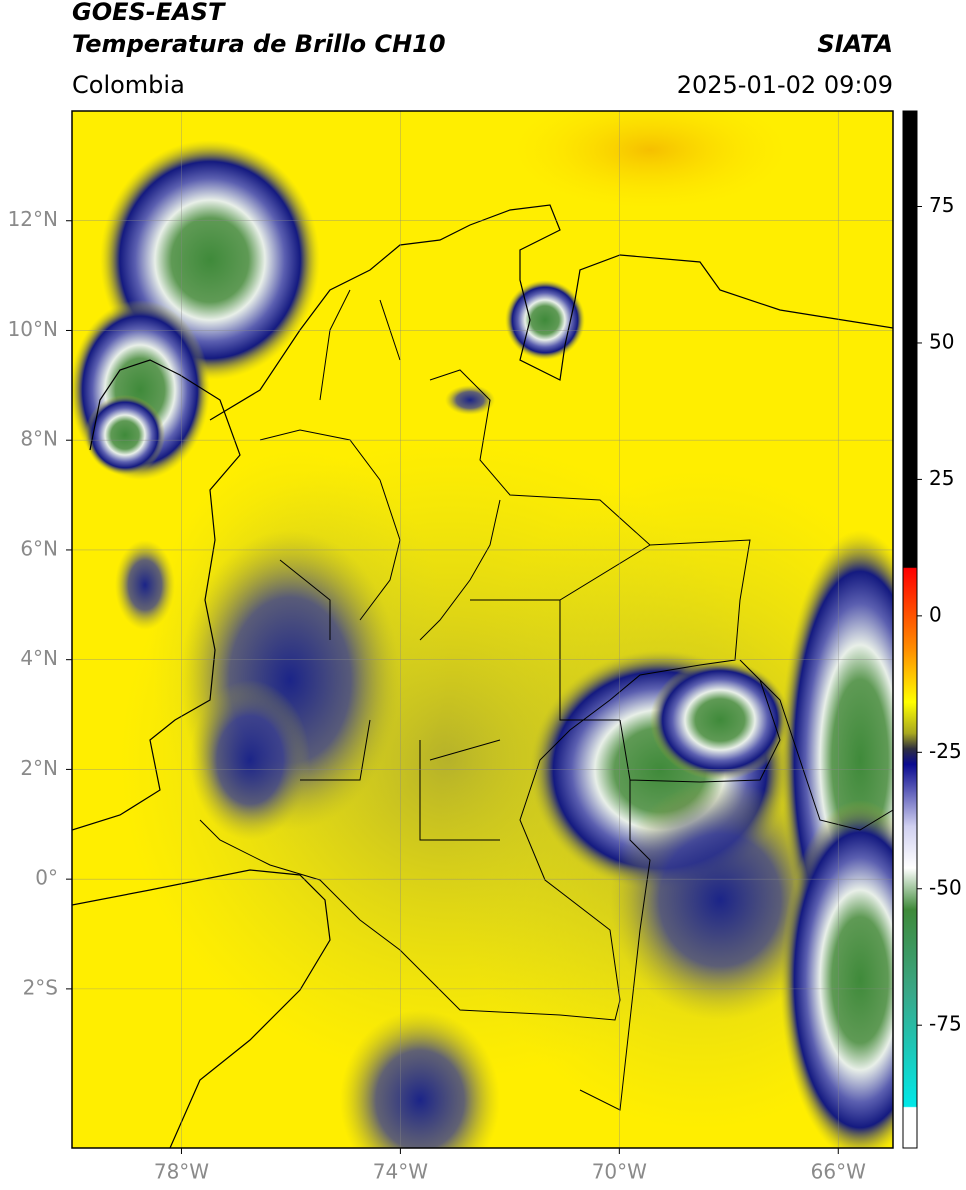 This screenshot has width=966, height=1190. I want to click on y-tick-label: 2°N, so click(39, 768).